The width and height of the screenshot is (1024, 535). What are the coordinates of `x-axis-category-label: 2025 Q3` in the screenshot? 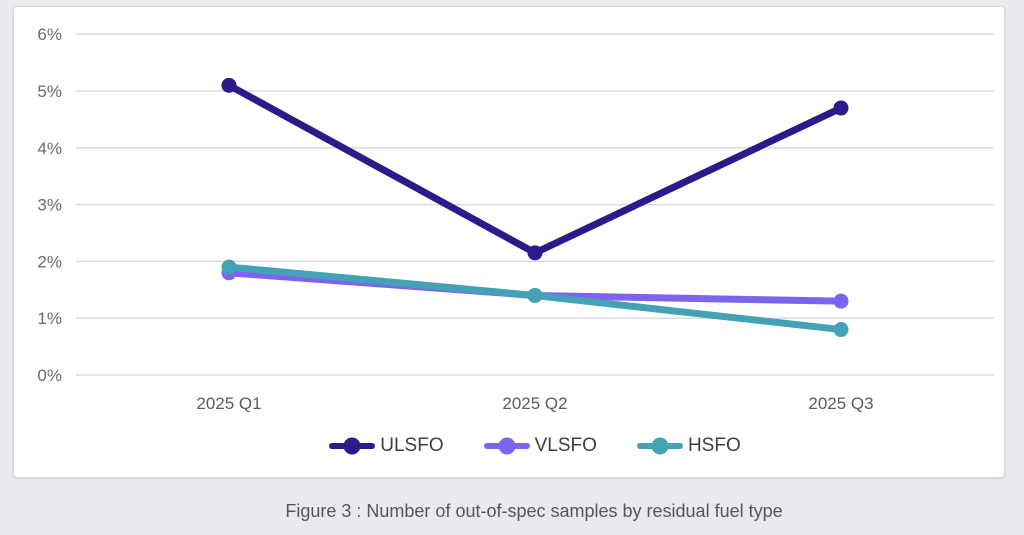 It's located at (840, 403).